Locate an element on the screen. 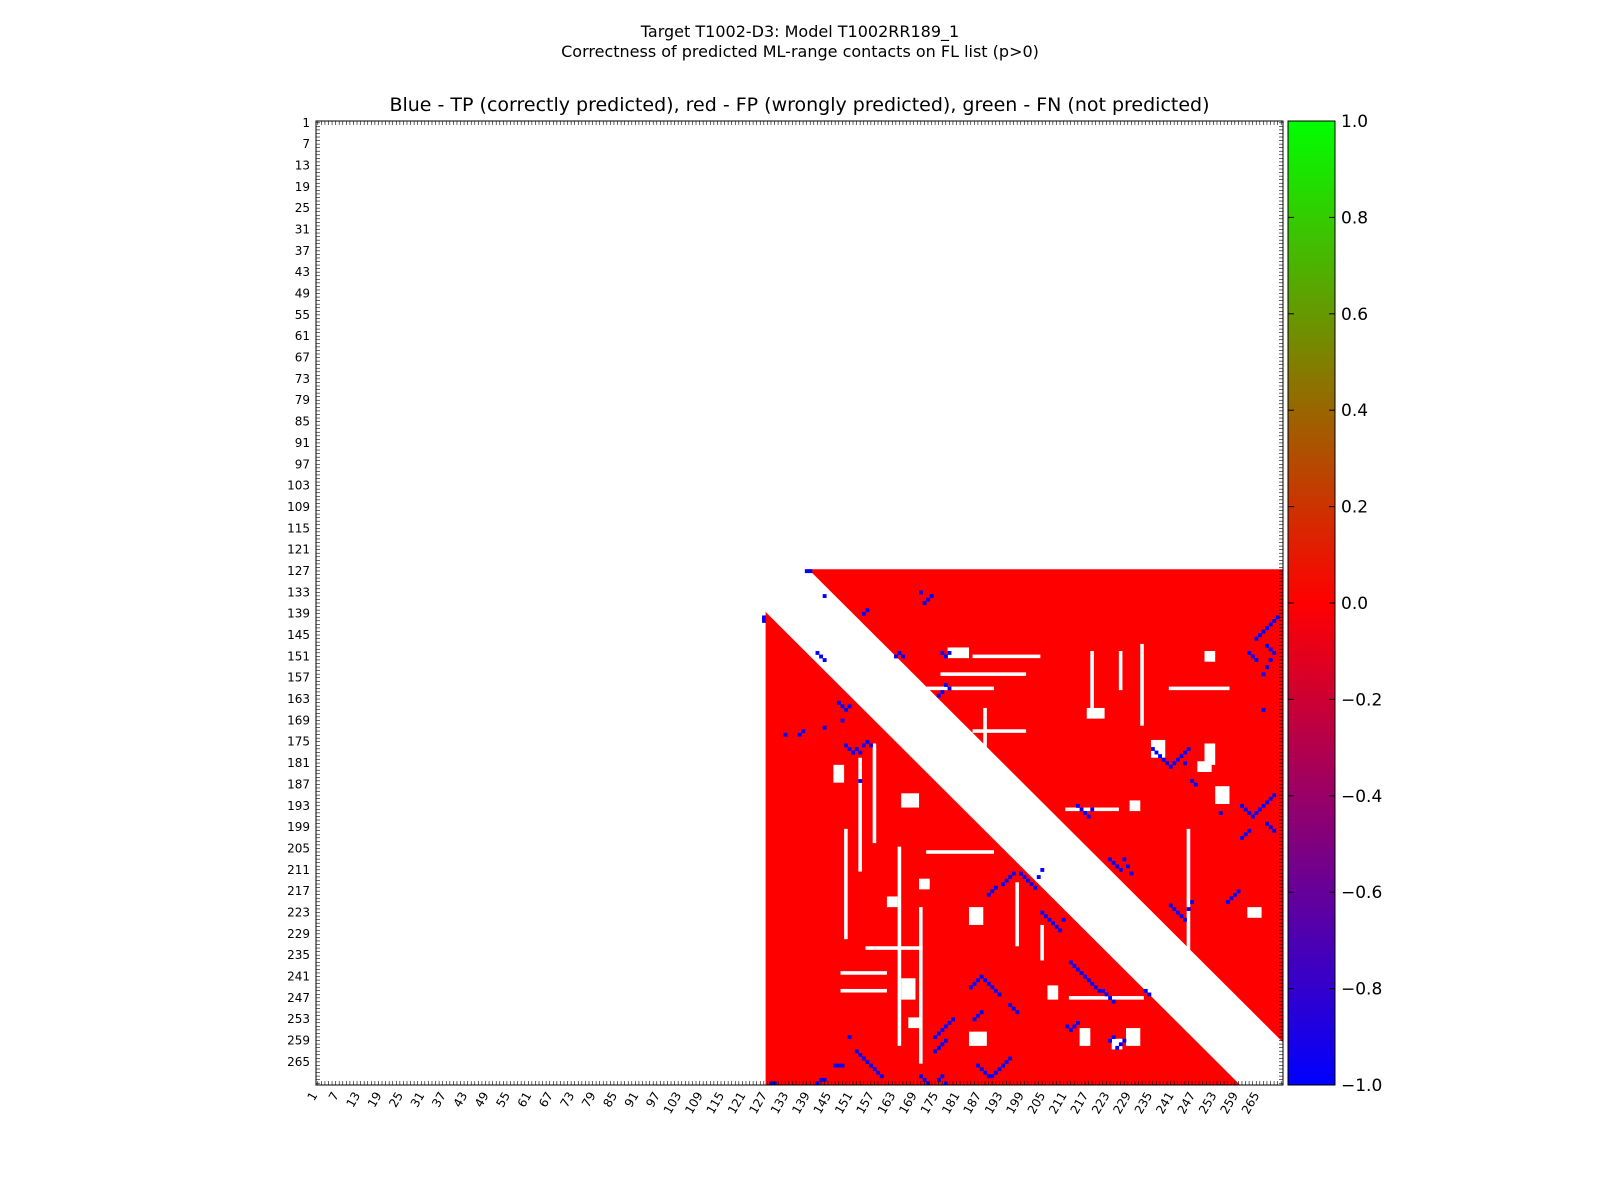 This screenshot has height=1200, width=1600. x-tick-label: 193 is located at coordinates (994, 1103).